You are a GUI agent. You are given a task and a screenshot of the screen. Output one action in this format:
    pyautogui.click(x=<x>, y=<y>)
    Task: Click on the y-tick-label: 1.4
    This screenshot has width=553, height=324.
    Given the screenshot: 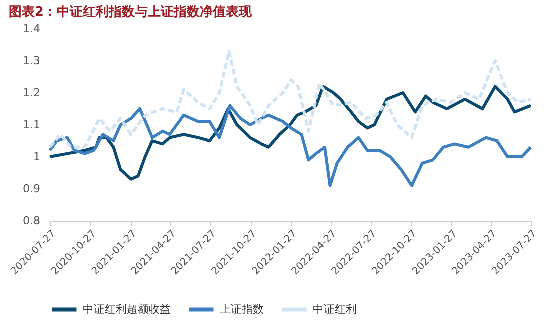 What is the action you would take?
    pyautogui.click(x=31, y=29)
    